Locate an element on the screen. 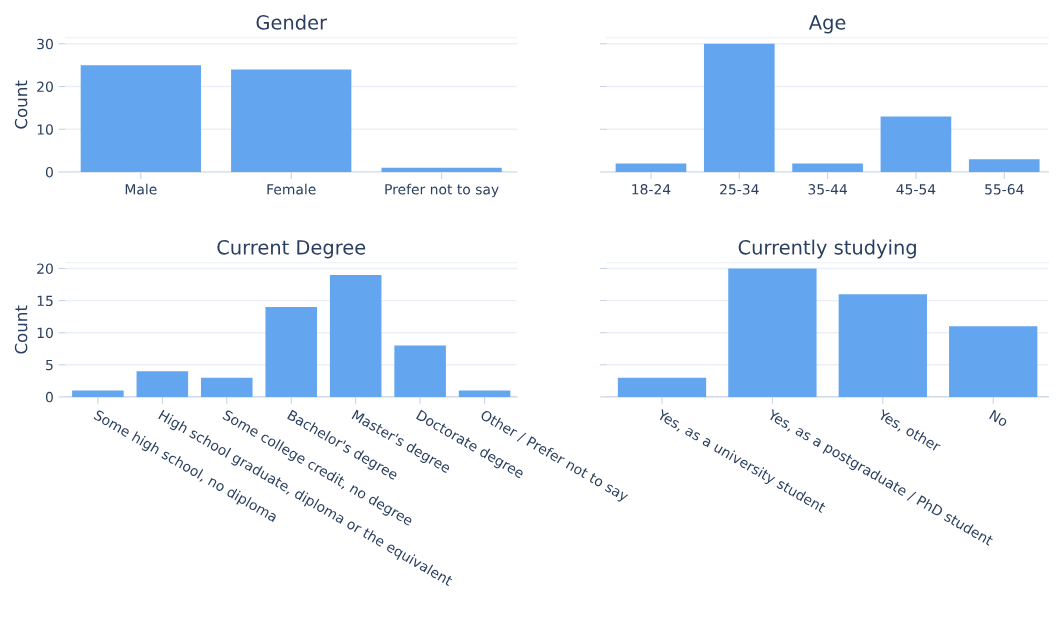 The width and height of the screenshot is (1059, 630). x-tick-label: No is located at coordinates (999, 418).